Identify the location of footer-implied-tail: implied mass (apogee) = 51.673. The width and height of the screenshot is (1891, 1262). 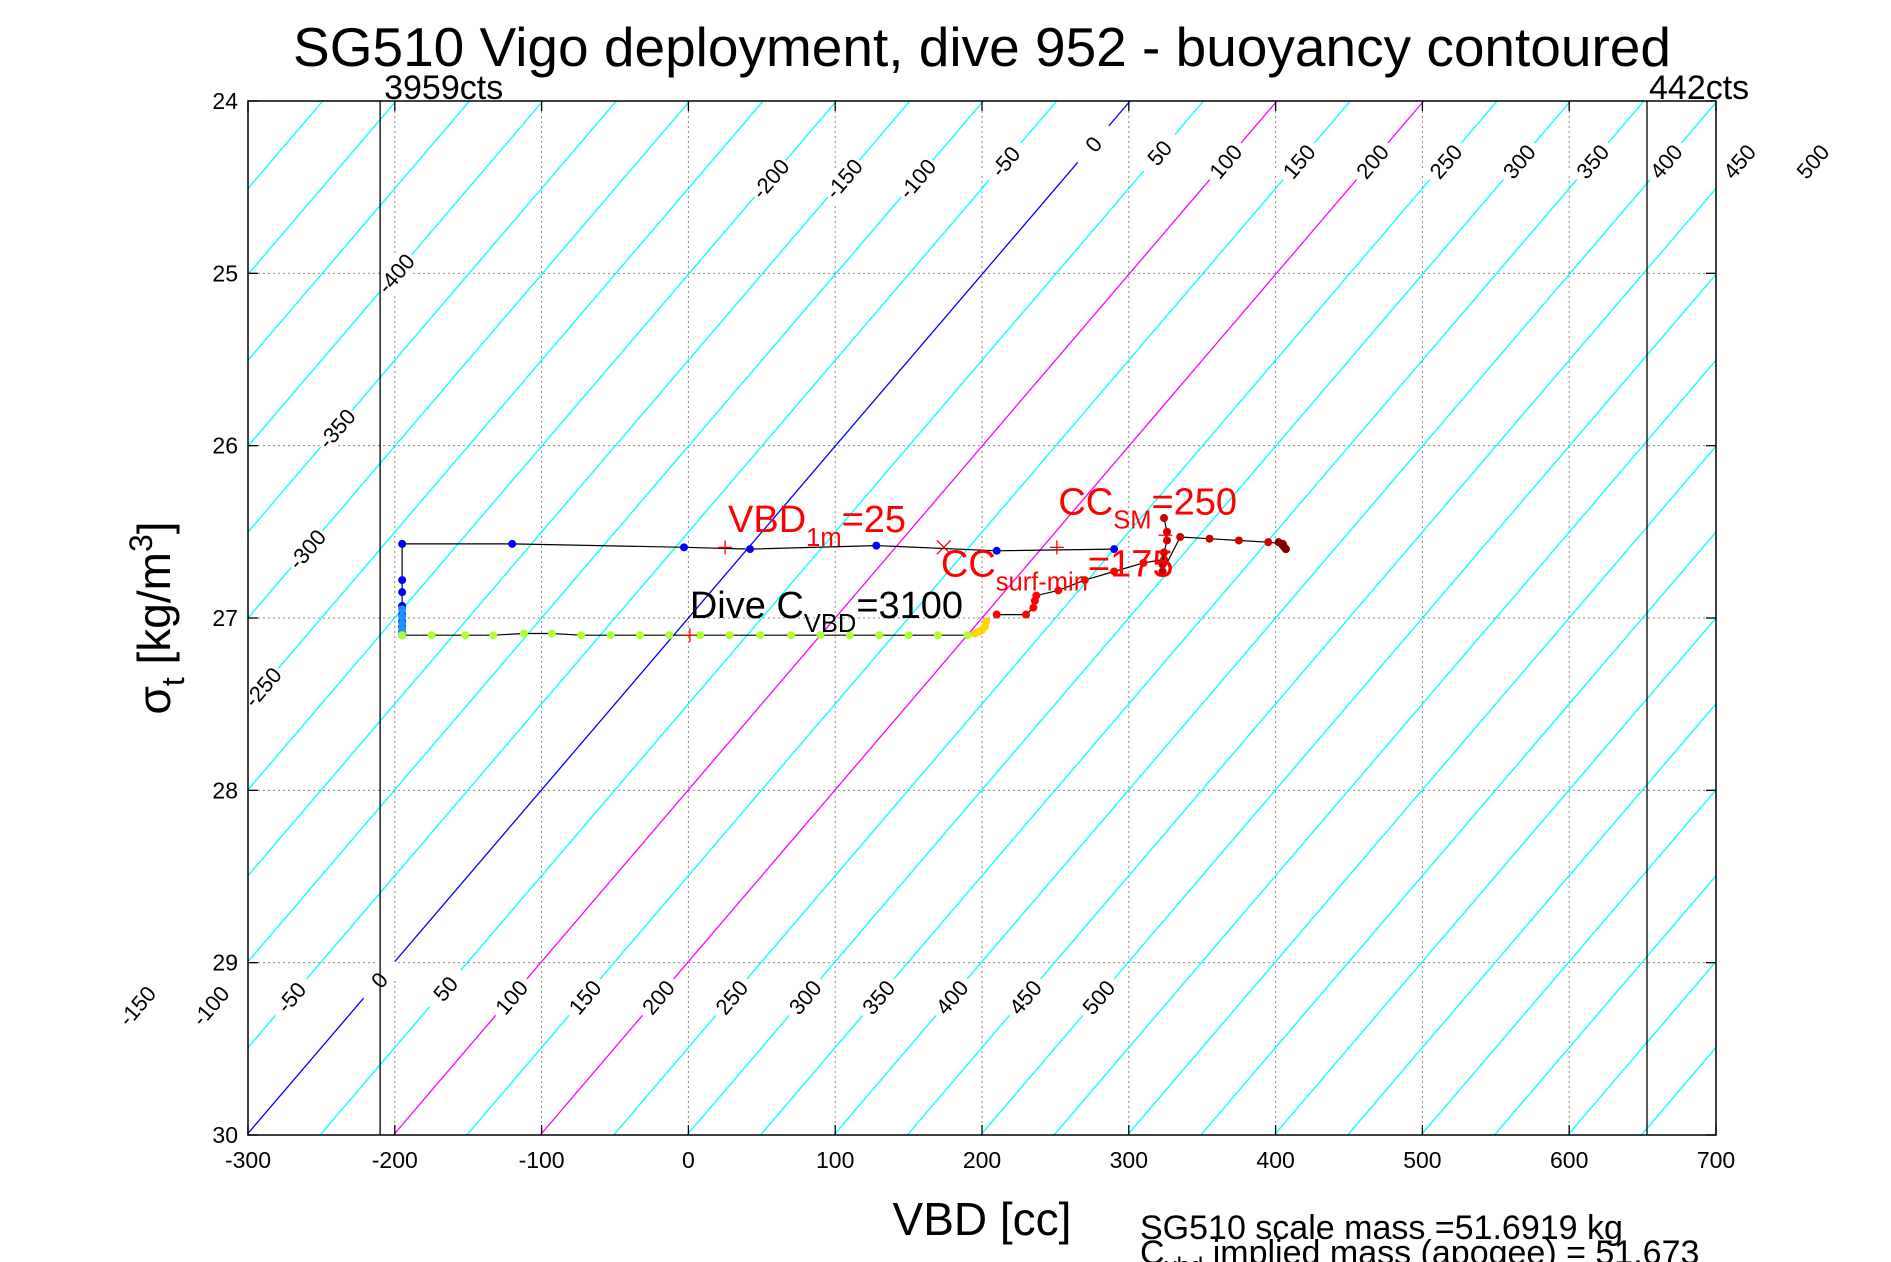
(1451, 1248).